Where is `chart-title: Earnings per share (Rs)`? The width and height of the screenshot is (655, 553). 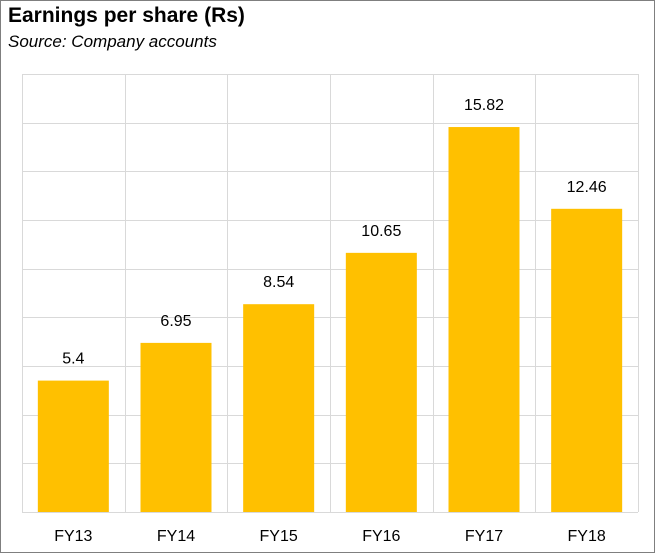 chart-title: Earnings per share (Rs) is located at coordinates (126, 15).